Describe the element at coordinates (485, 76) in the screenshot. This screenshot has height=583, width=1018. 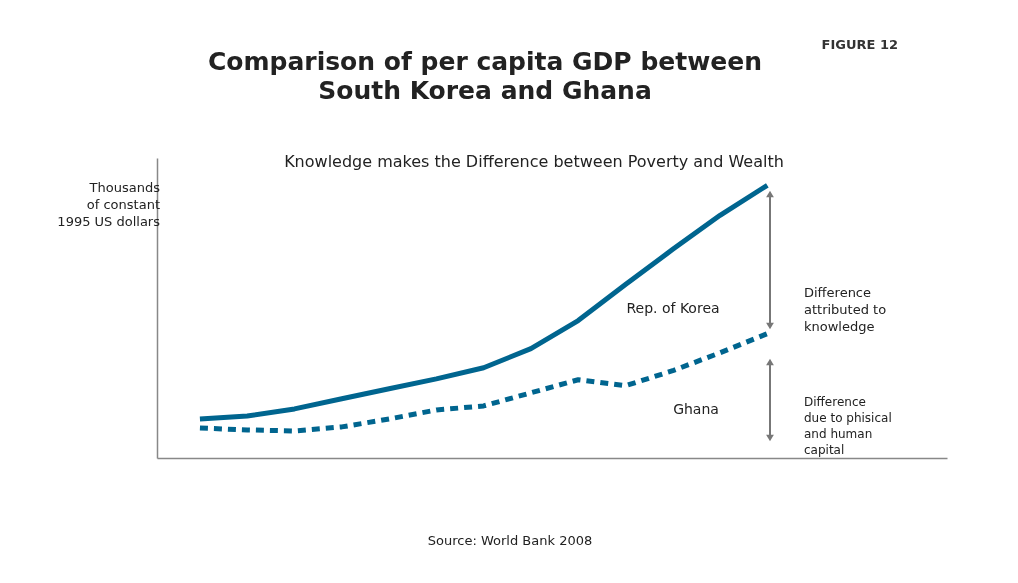
I see `chart-title: Comparison of per capita GDP between South Korea and Ghana` at that location.